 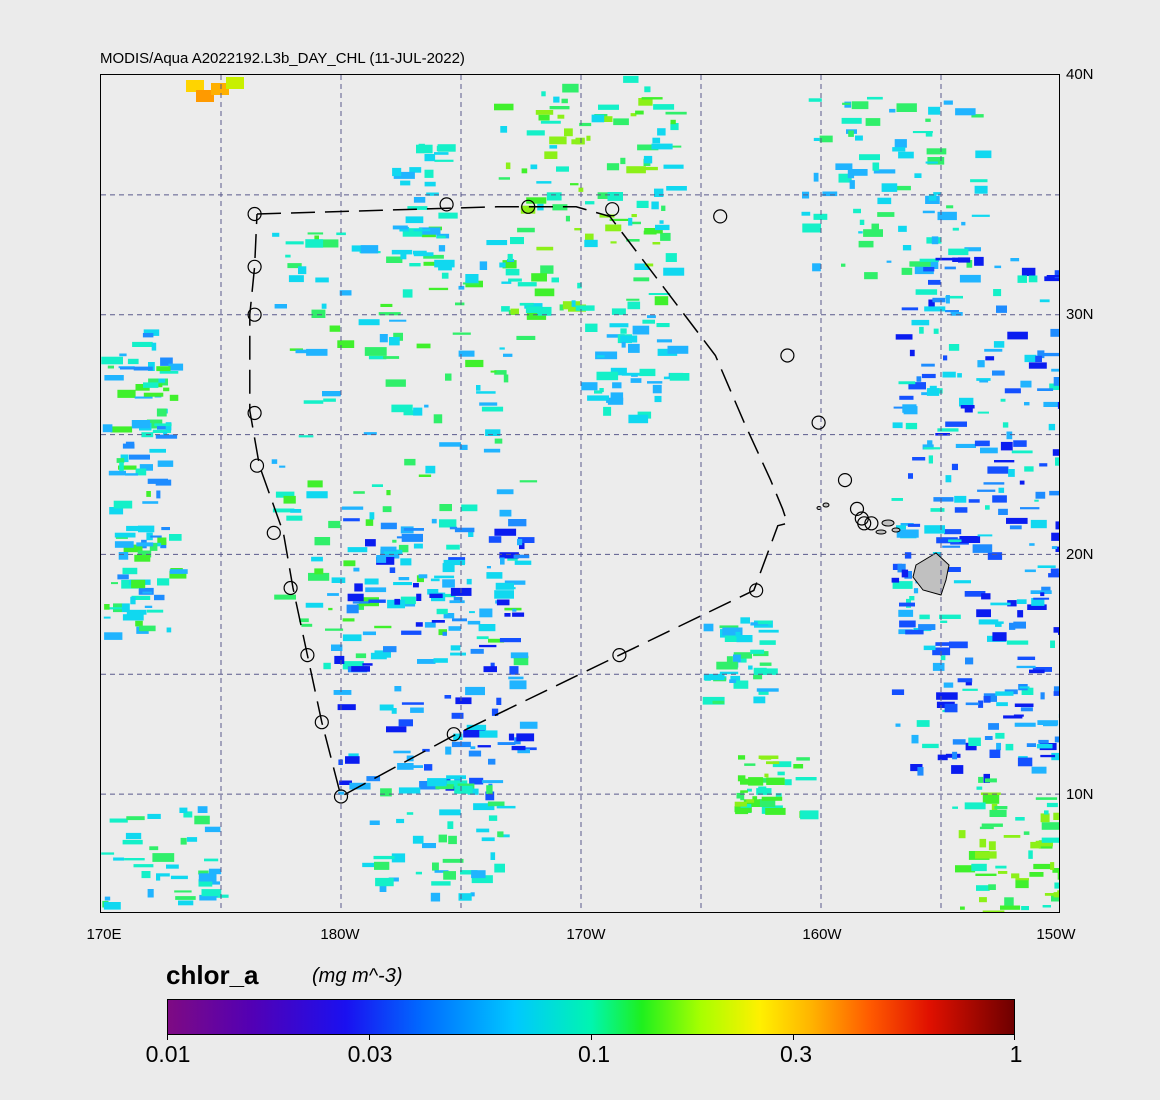 What do you see at coordinates (819, 508) in the screenshot?
I see `island` at bounding box center [819, 508].